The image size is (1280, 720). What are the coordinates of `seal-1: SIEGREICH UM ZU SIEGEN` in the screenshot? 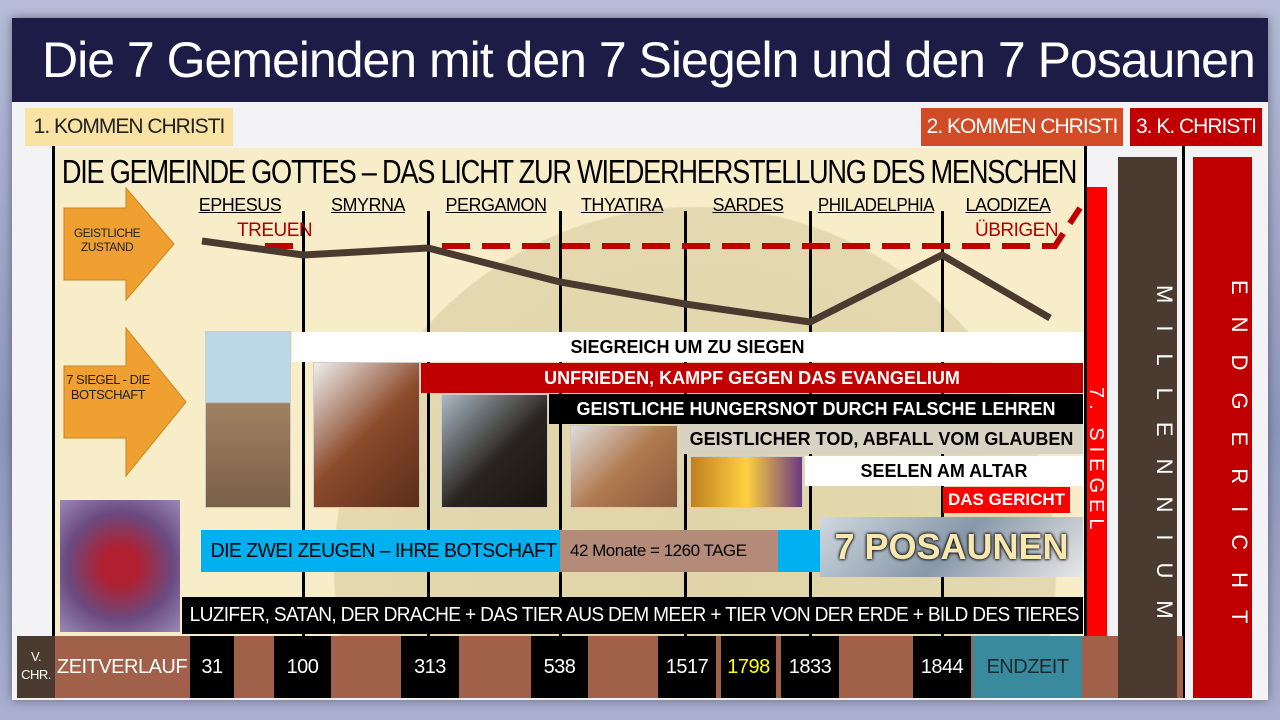 It's located at (687, 347).